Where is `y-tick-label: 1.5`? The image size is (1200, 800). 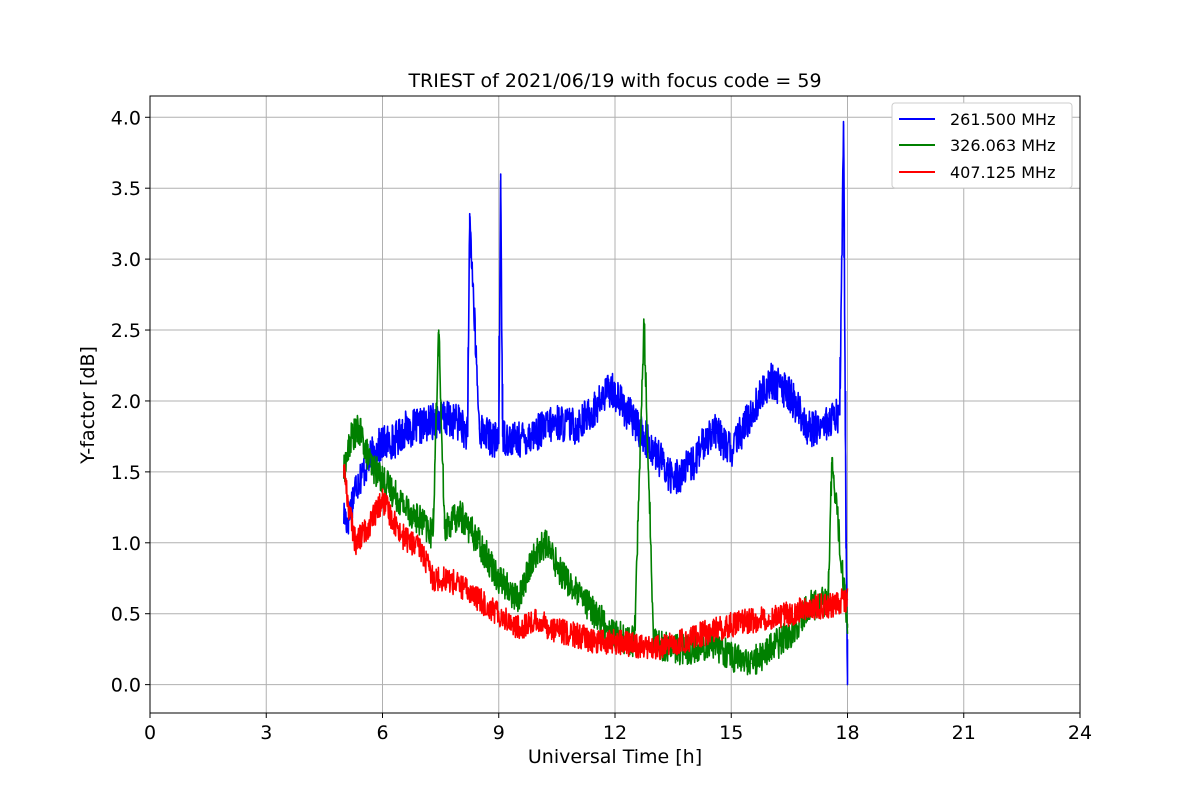
y-tick-label: 1.5 is located at coordinates (126, 473).